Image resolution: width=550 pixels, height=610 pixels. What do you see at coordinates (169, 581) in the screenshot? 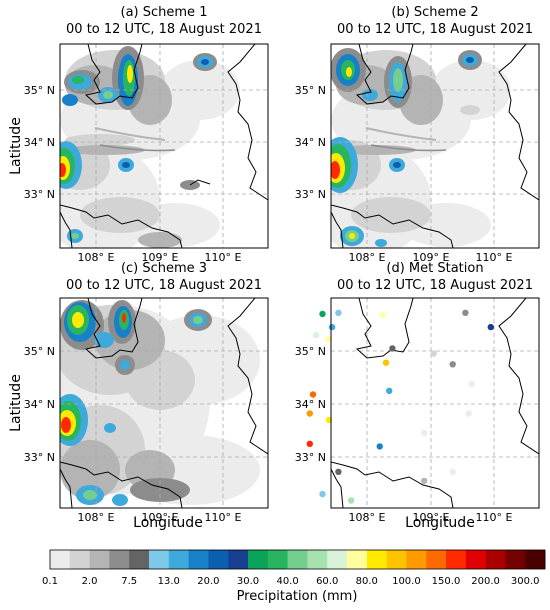
I see `colorbar-tick-label: 13.0` at bounding box center [169, 581].